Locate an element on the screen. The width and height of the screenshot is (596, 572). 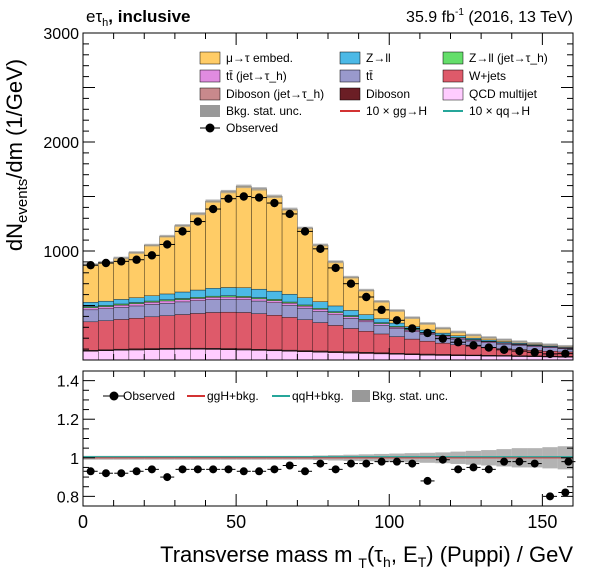
ratio-y-tick-label: 1 is located at coordinates (74, 459).